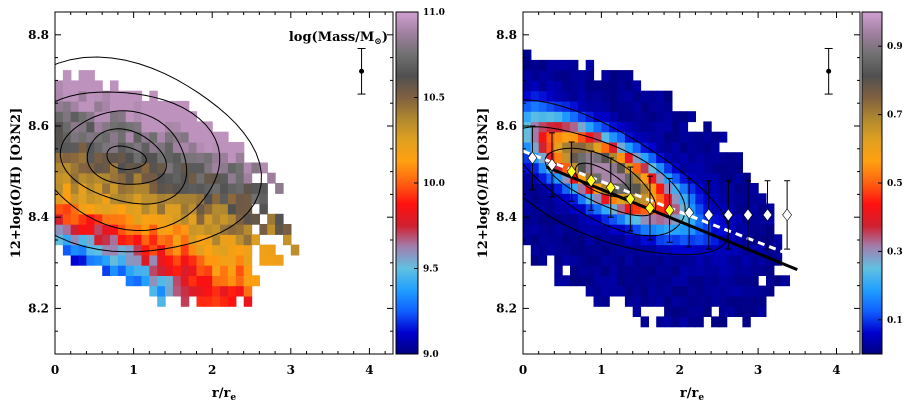  Describe the element at coordinates (758, 370) in the screenshot. I see `right-x-tick-label: 3` at that location.